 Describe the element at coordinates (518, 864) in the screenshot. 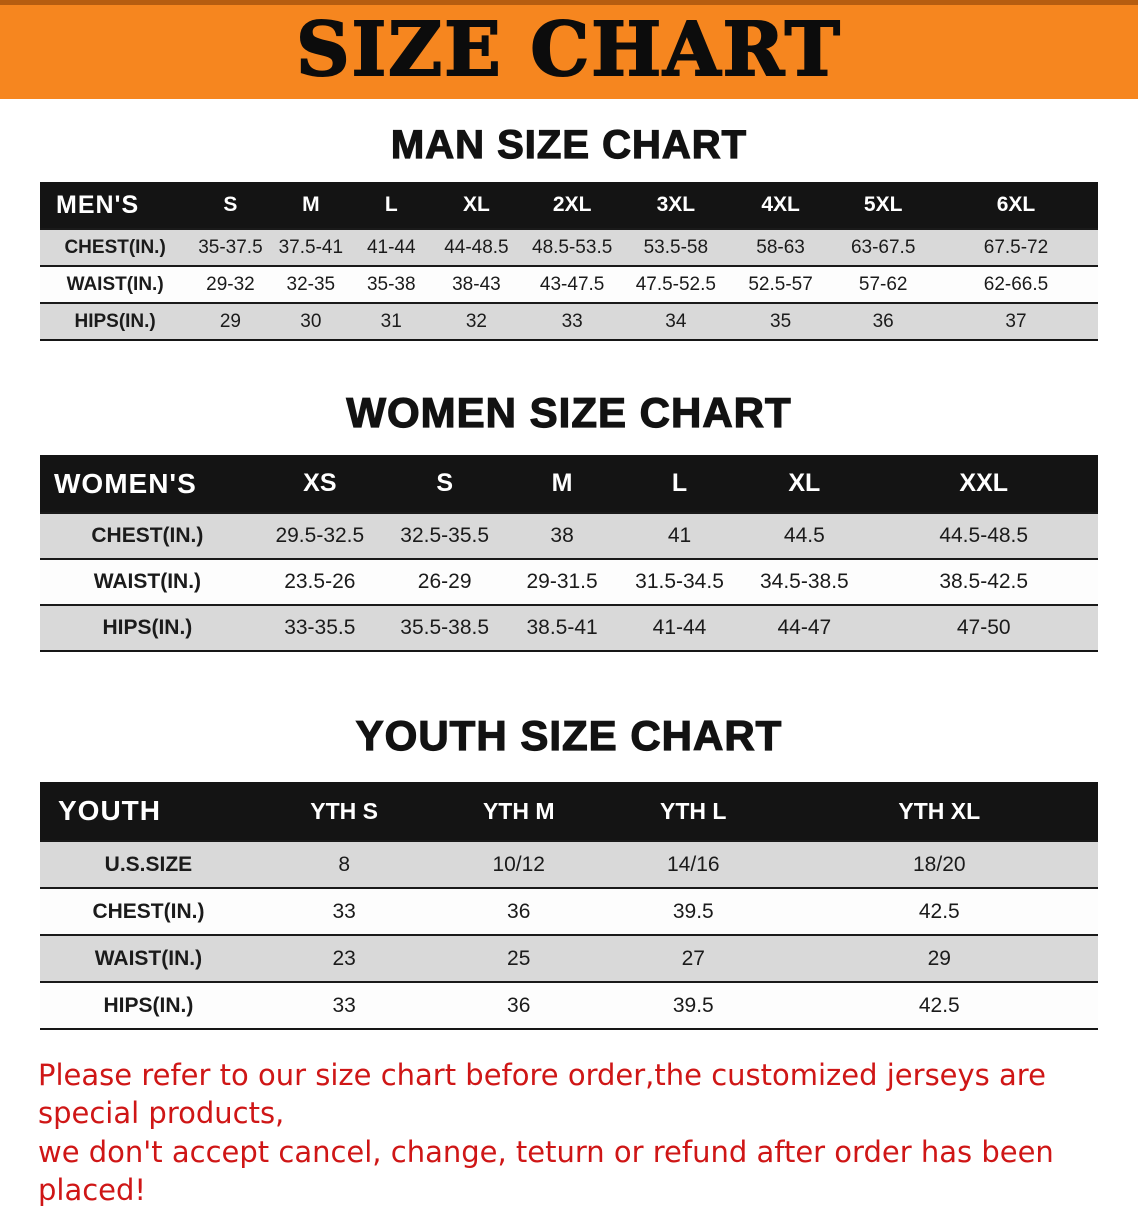

I see `size-value: 10/12` at that location.